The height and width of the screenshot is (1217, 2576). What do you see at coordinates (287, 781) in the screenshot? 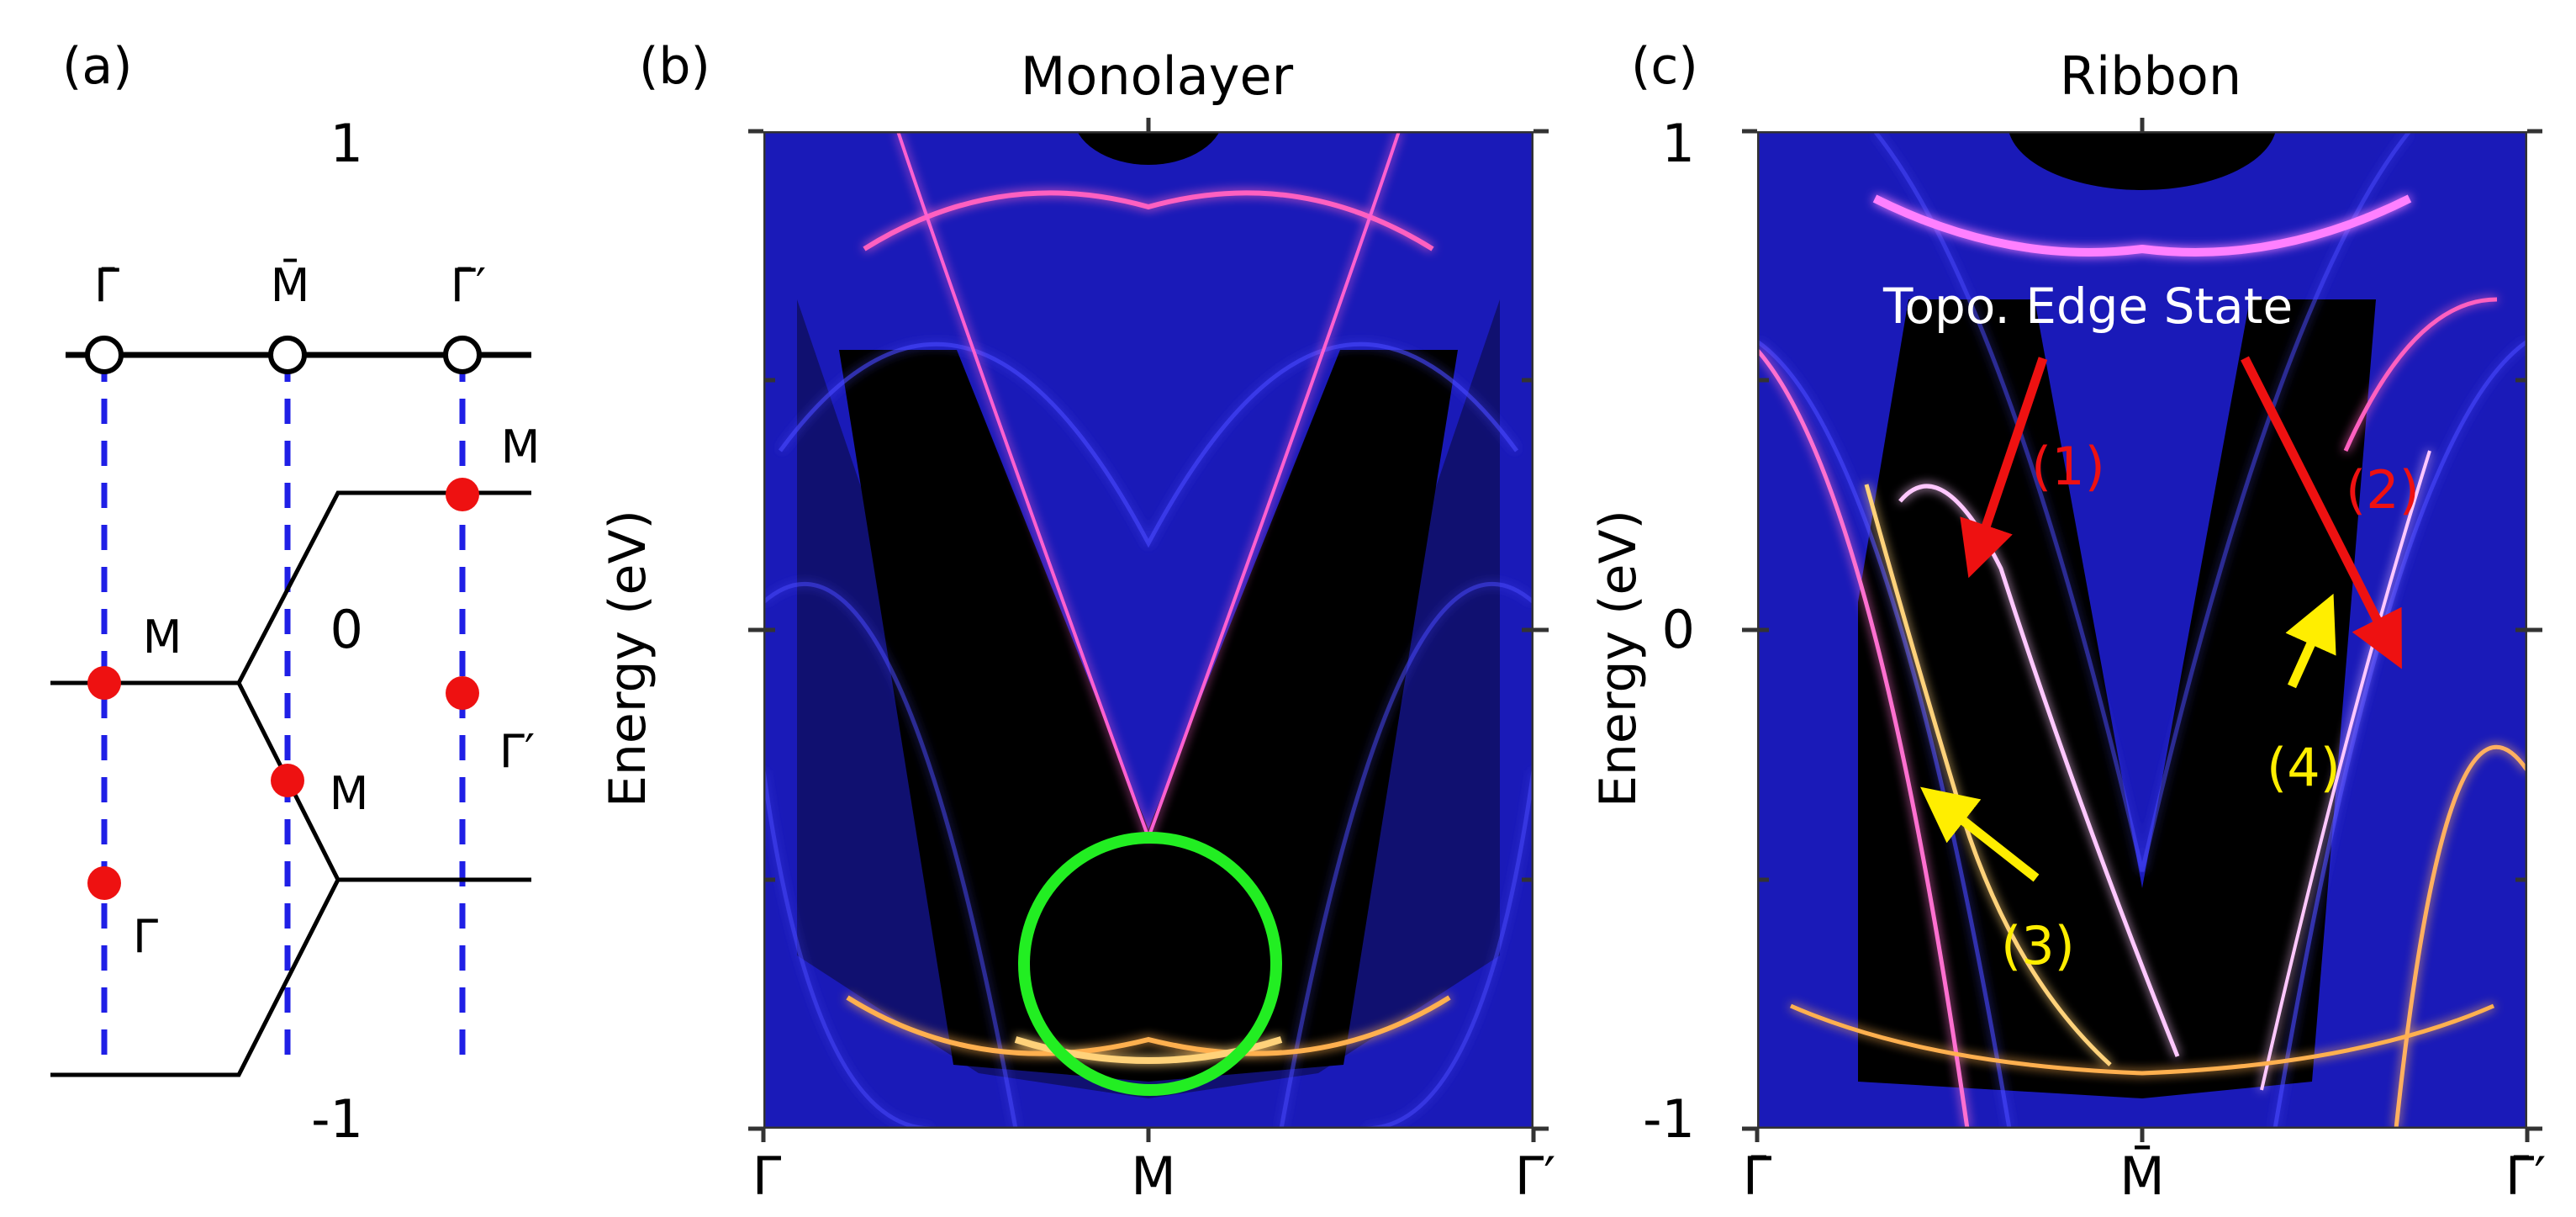
I see `red-point-m-center` at bounding box center [287, 781].